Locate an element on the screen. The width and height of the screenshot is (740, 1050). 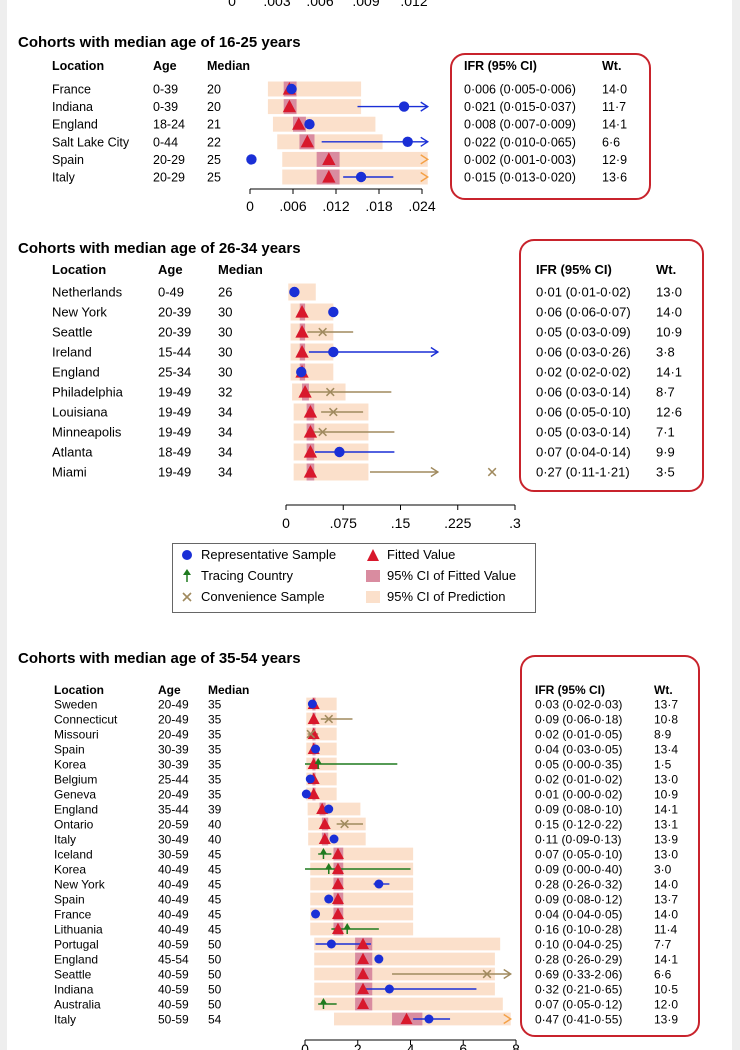
row-ifr: 0·01 (0·00-0·02) is located at coordinates (578, 794).